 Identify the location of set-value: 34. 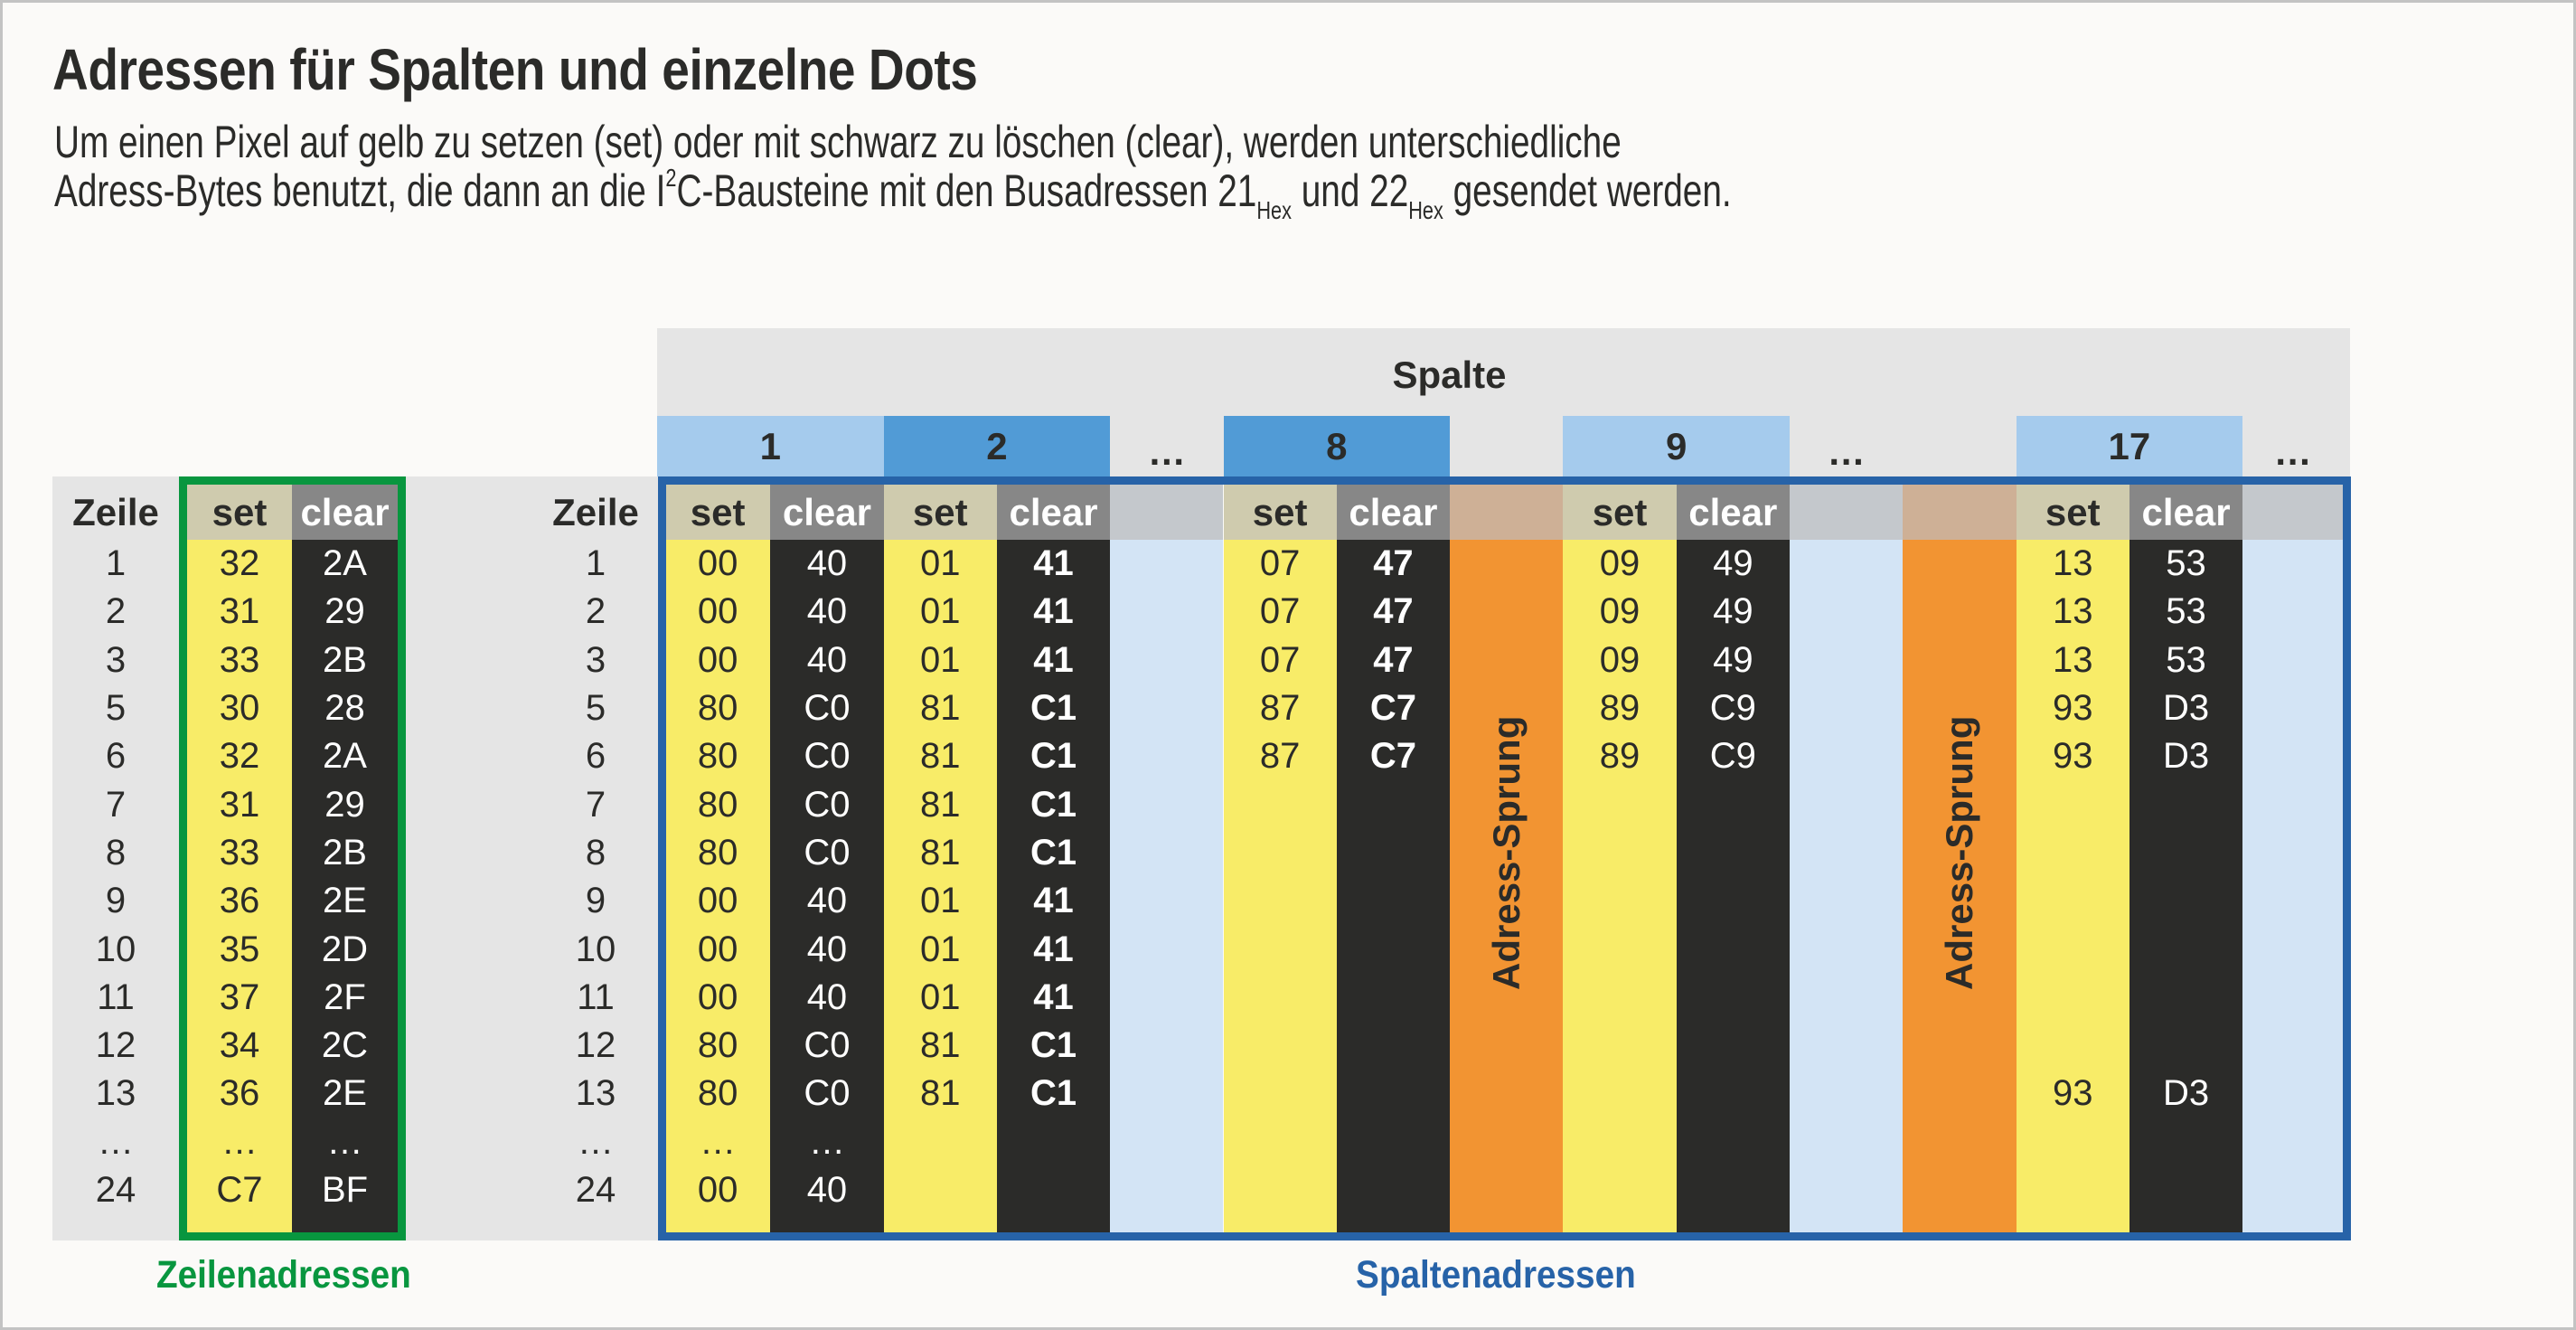
(240, 1045).